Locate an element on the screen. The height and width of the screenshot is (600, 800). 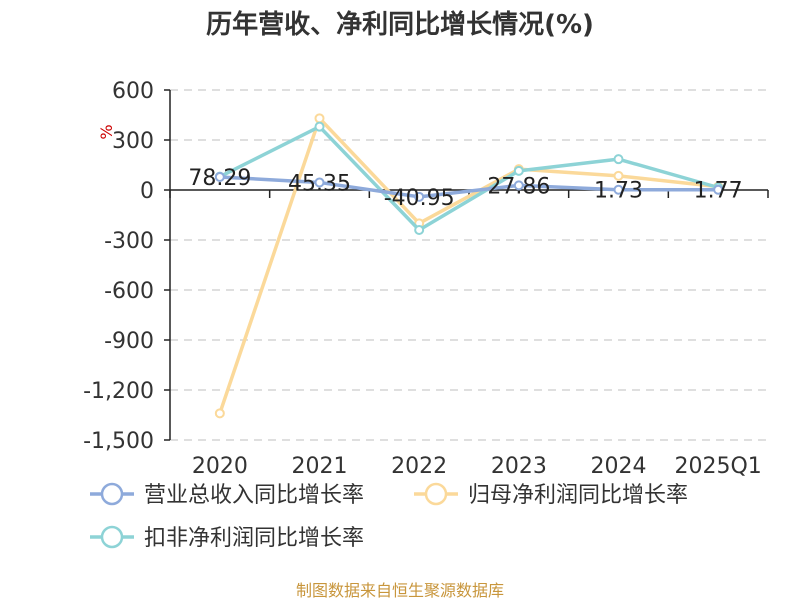
legend-item: 营业总收入同比增长率 is located at coordinates (227, 495).